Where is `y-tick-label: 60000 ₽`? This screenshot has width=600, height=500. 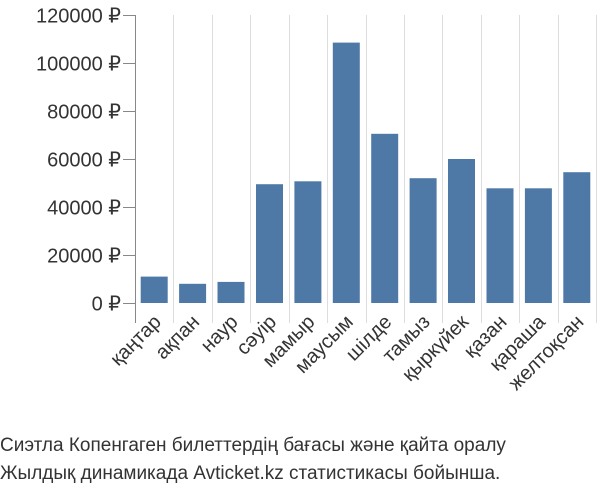 y-tick-label: 60000 ₽ is located at coordinates (84, 161).